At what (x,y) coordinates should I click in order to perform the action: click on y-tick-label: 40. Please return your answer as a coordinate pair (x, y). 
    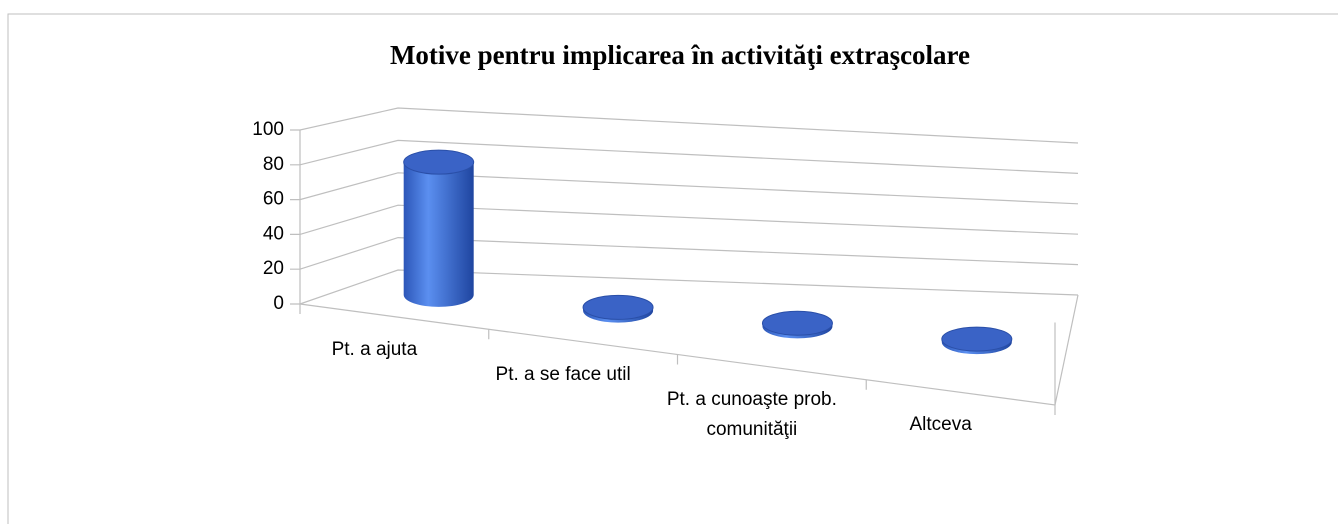
    Looking at the image, I should click on (273, 233).